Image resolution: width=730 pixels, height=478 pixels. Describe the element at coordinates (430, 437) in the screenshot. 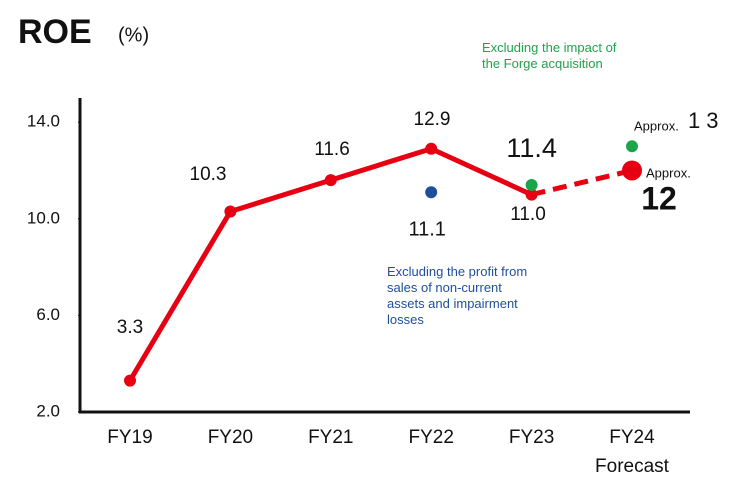

I see `x-tick-label: FY22` at that location.